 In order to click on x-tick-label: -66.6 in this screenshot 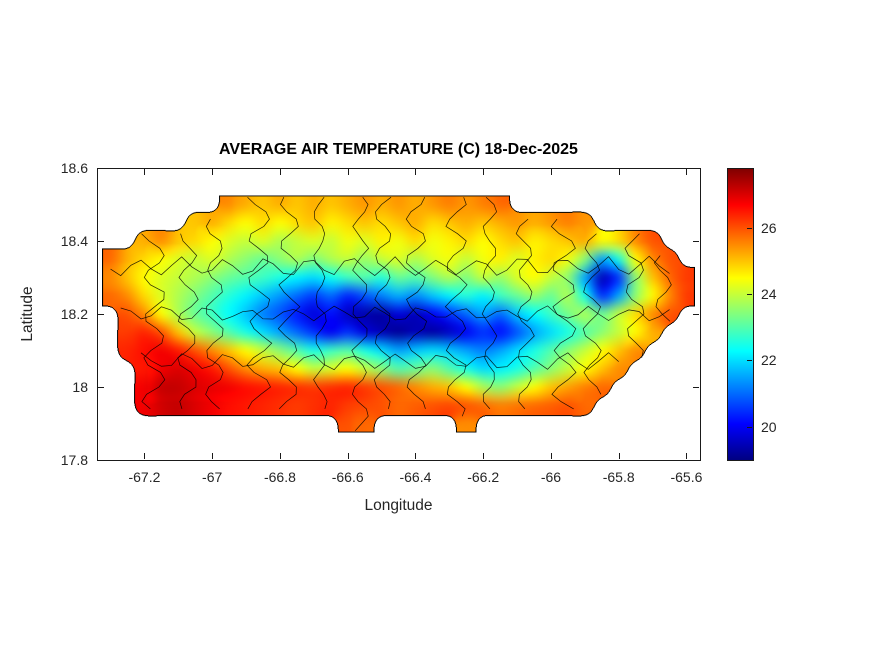, I will do `click(347, 477)`.